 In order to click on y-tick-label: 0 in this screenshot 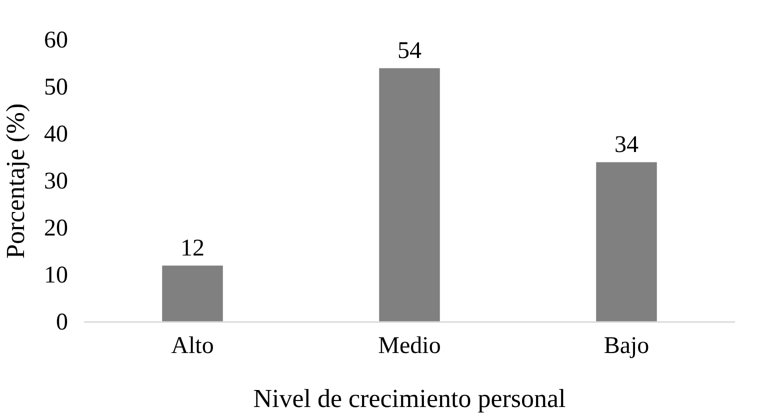, I will do `click(62, 323)`.